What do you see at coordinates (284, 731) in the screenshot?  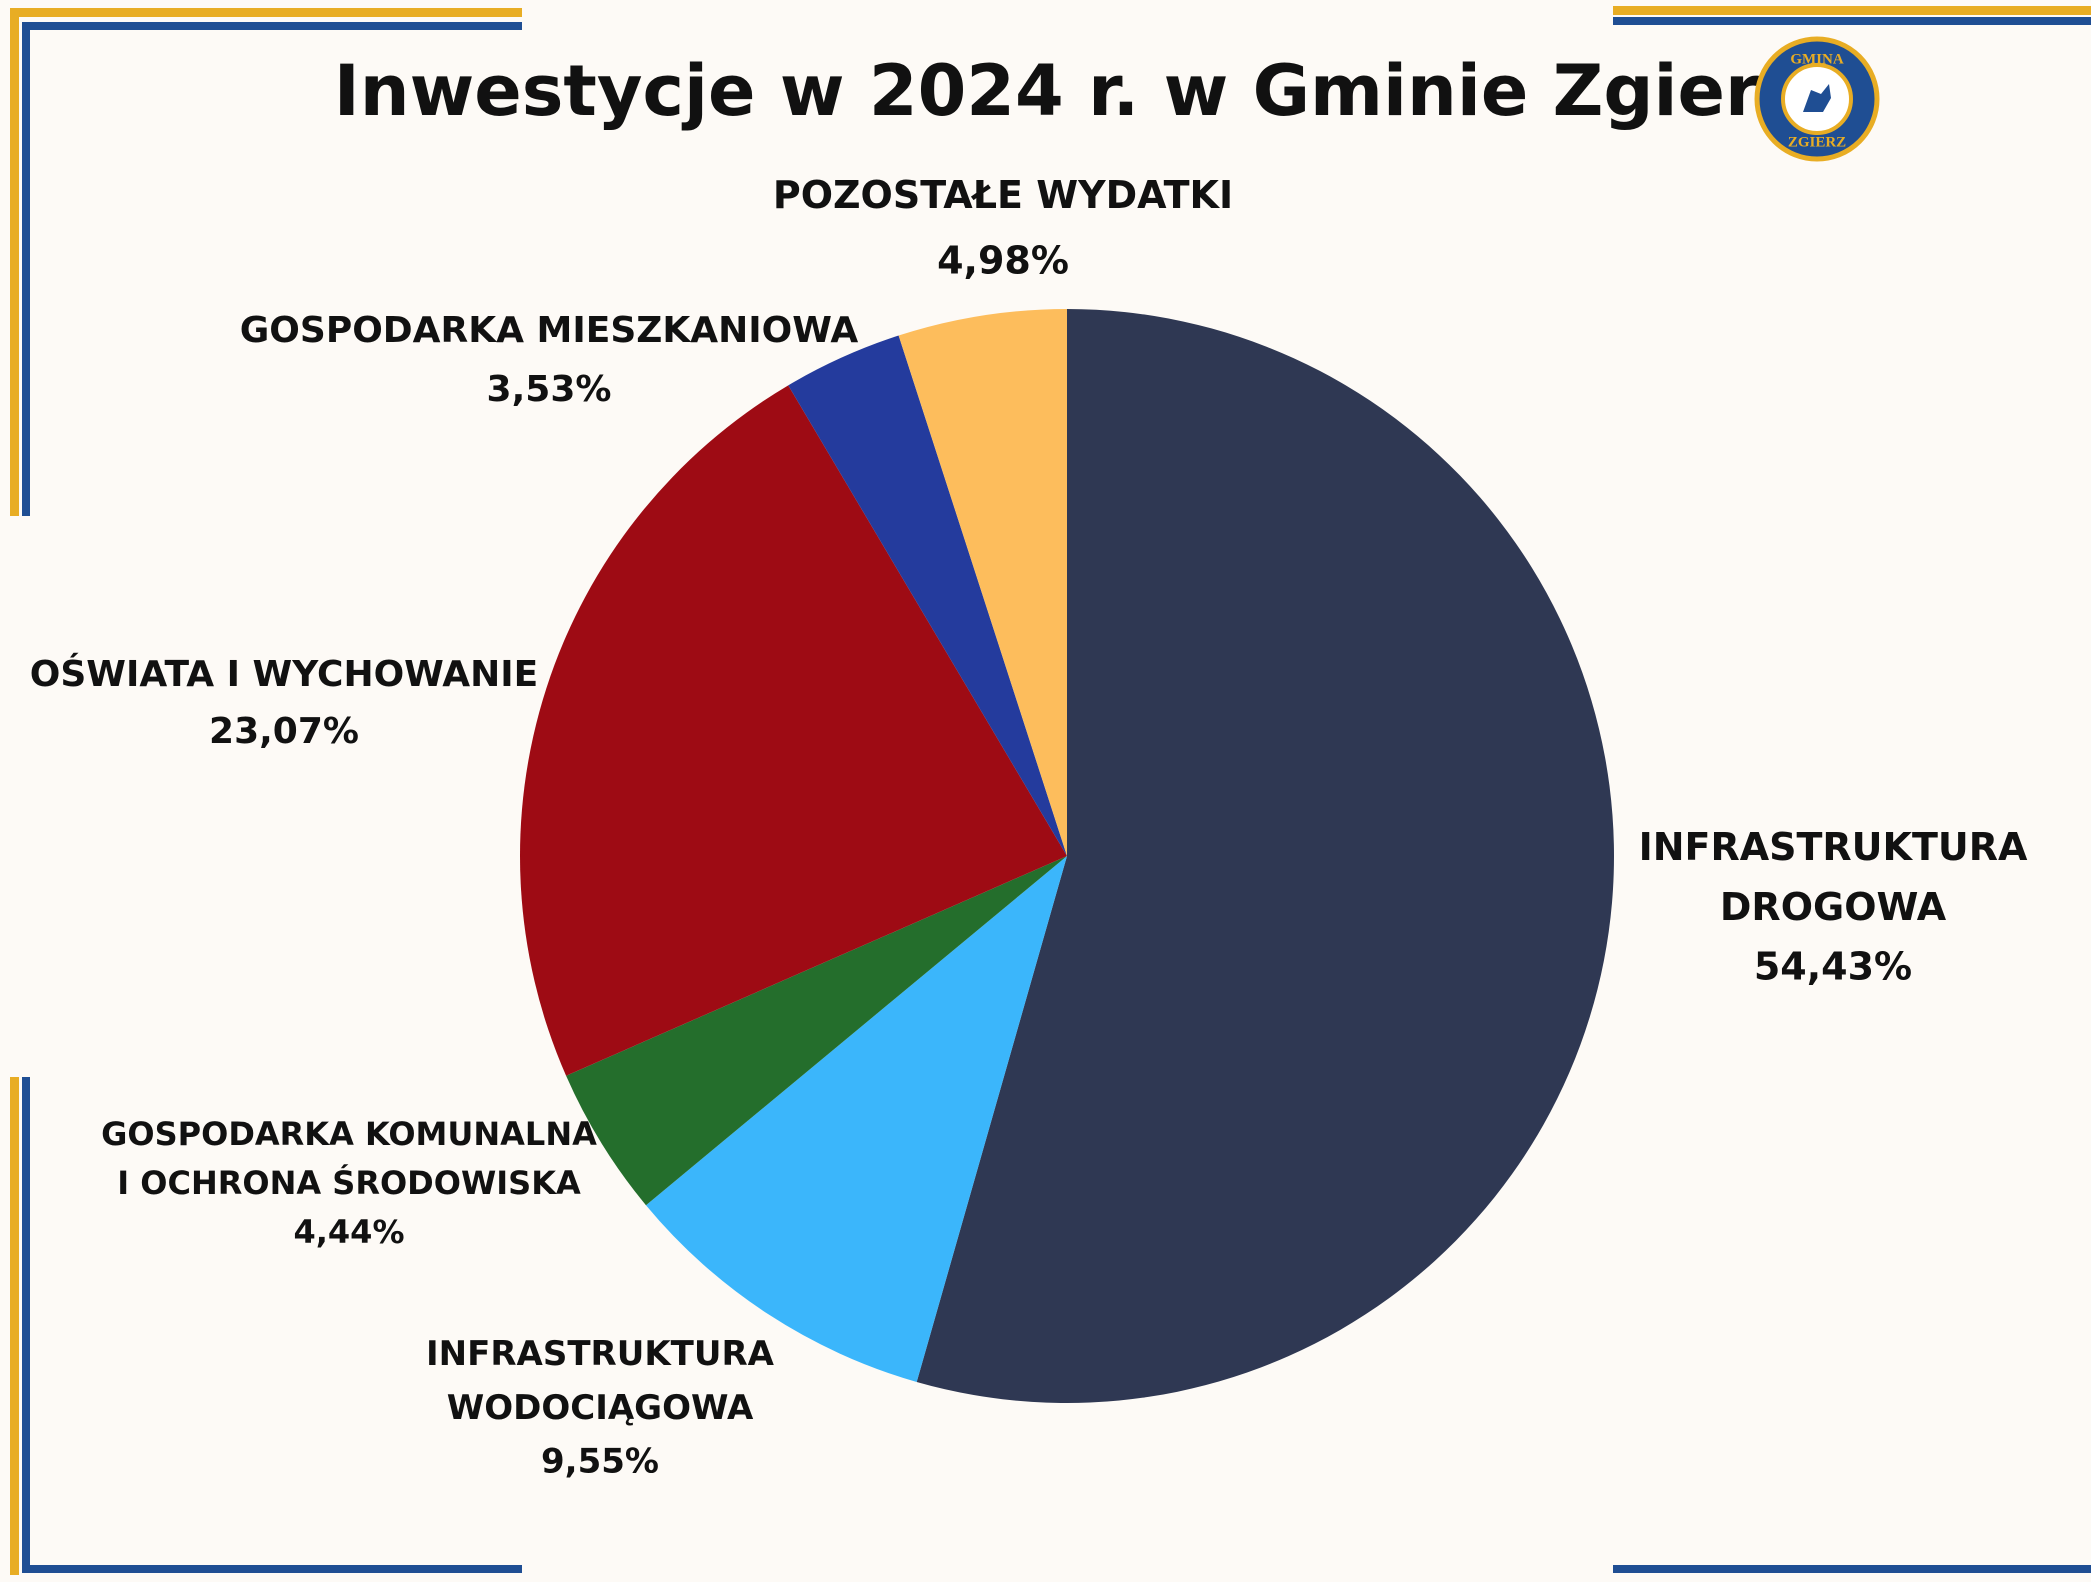 I see `value-label: 23,07%` at bounding box center [284, 731].